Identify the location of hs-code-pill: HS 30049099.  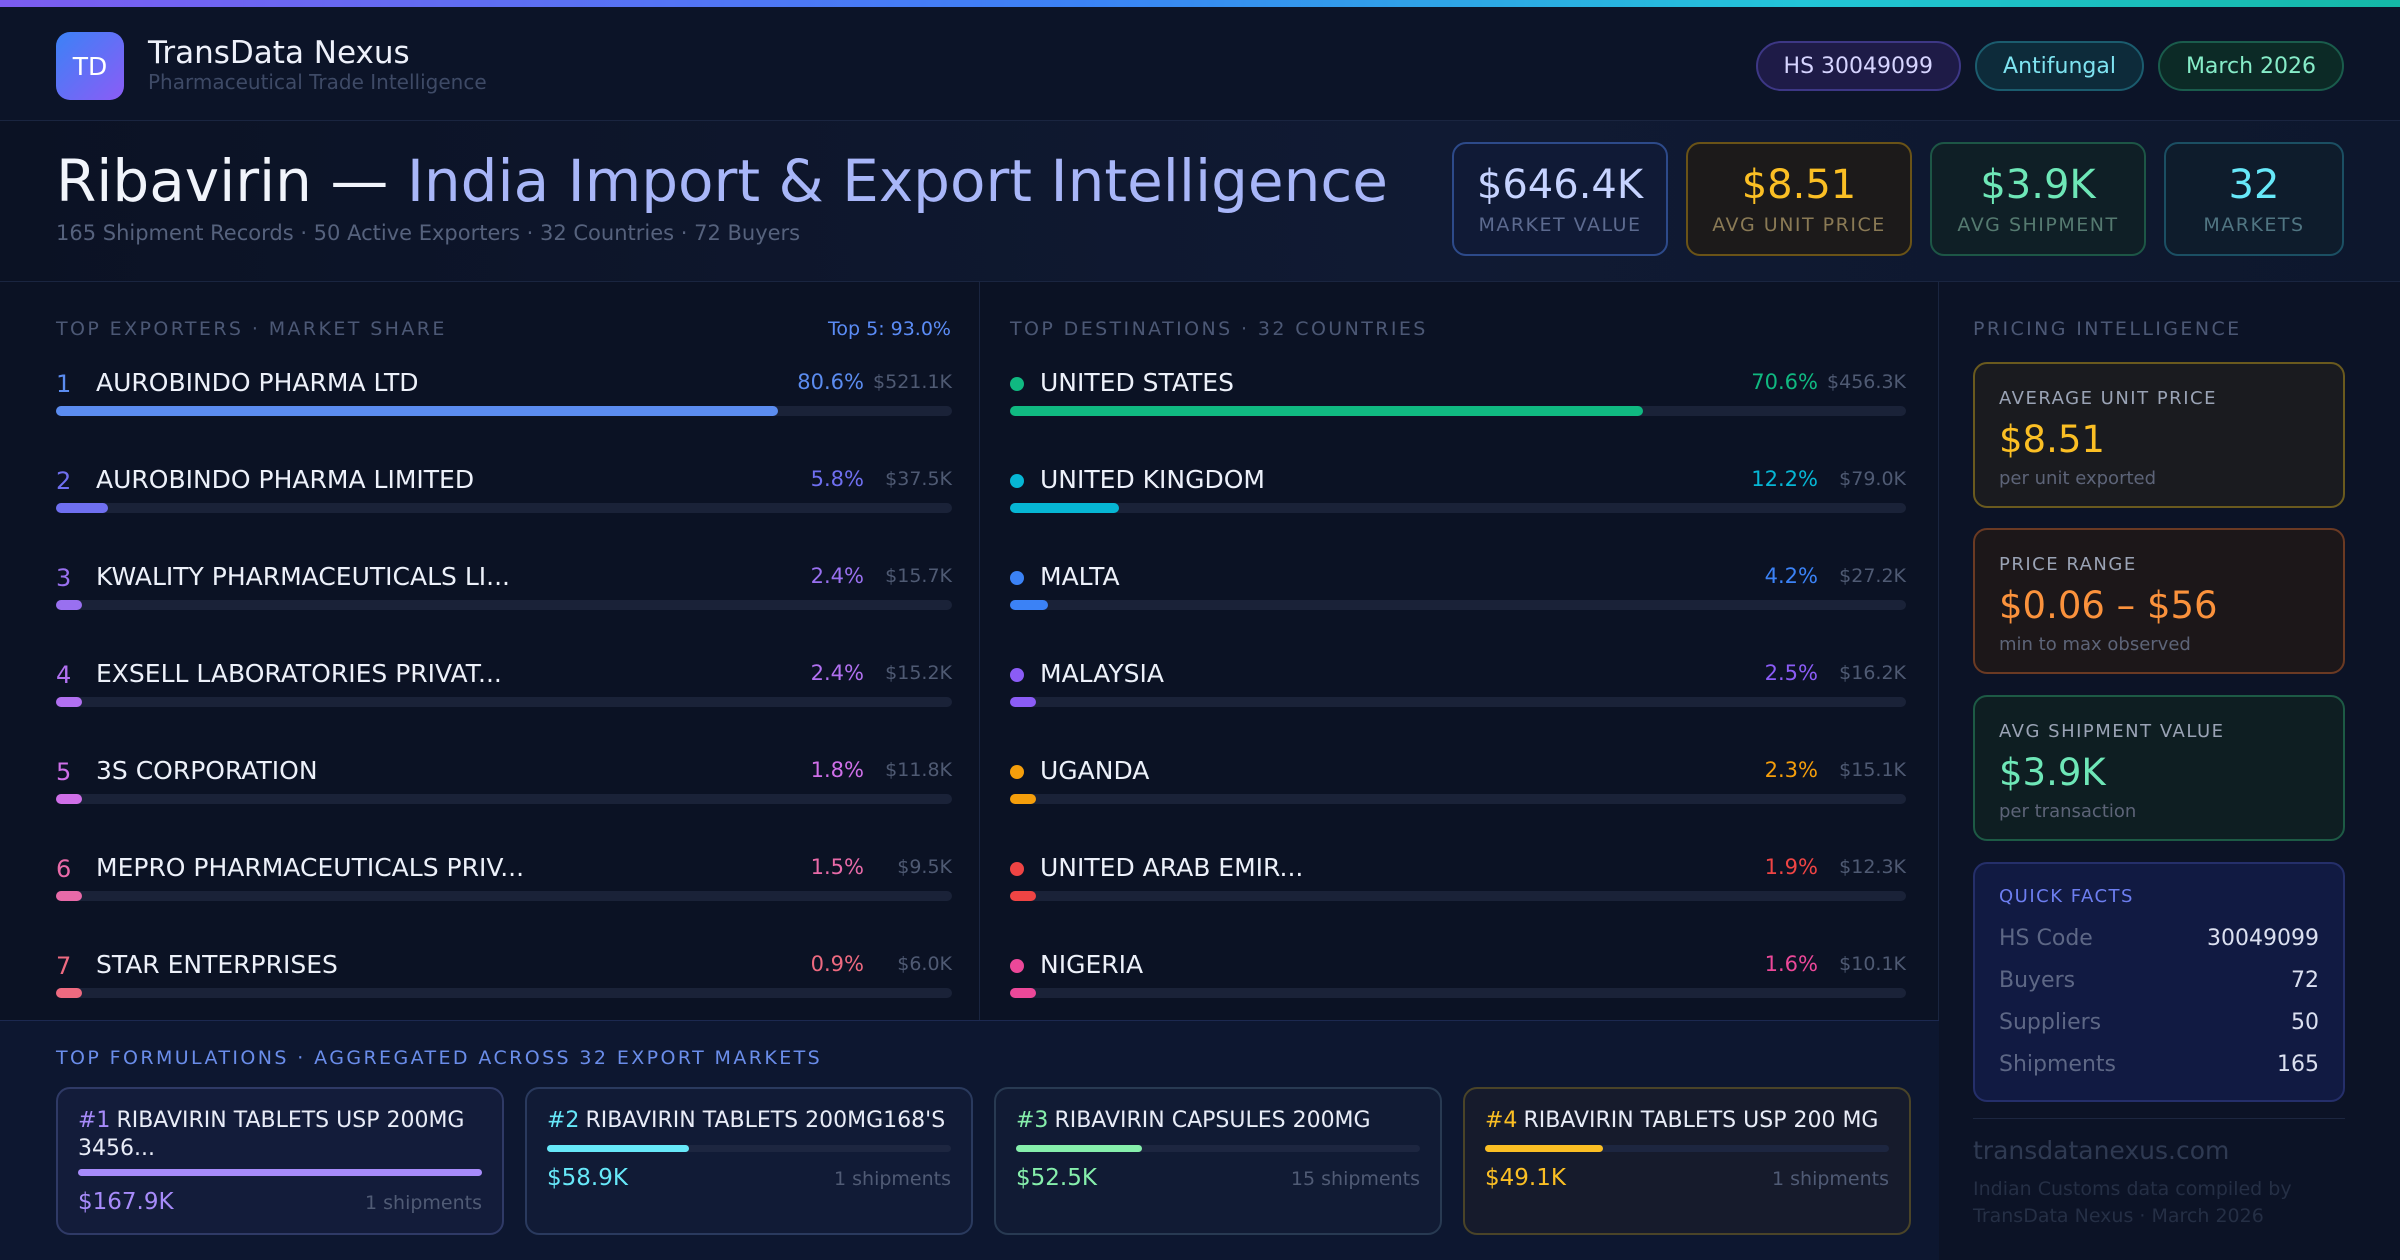
(1858, 66).